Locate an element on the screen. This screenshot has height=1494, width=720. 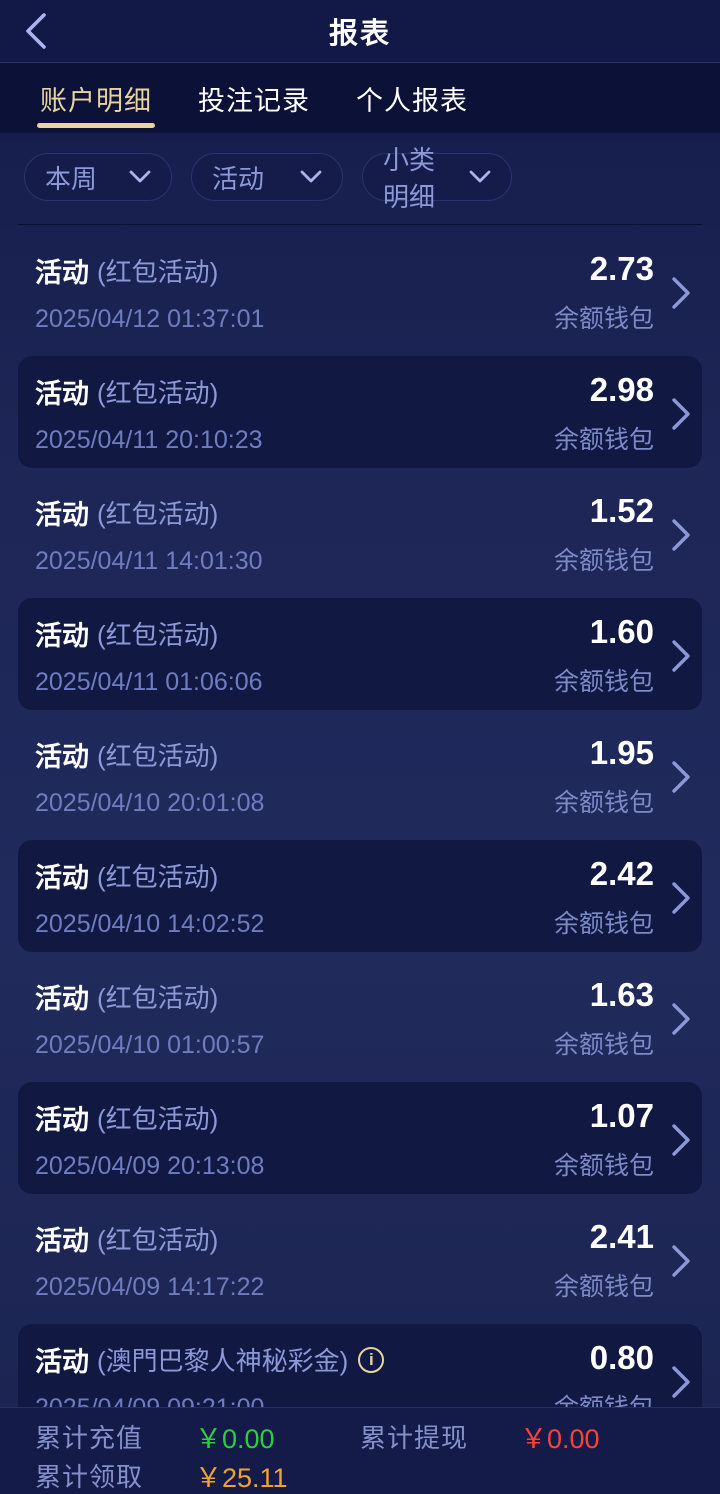
tab-betting-records: 投注记录 is located at coordinates (254, 100).